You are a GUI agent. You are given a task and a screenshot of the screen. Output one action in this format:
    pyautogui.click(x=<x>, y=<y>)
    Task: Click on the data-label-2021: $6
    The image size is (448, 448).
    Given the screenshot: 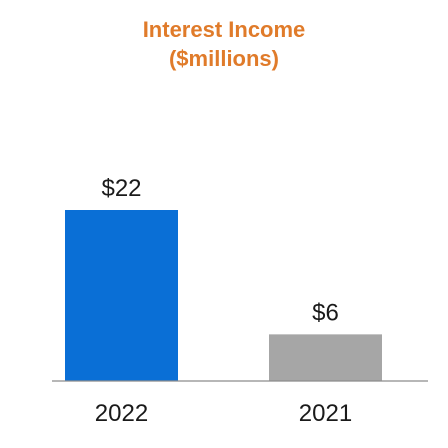 What is the action you would take?
    pyautogui.click(x=325, y=312)
    